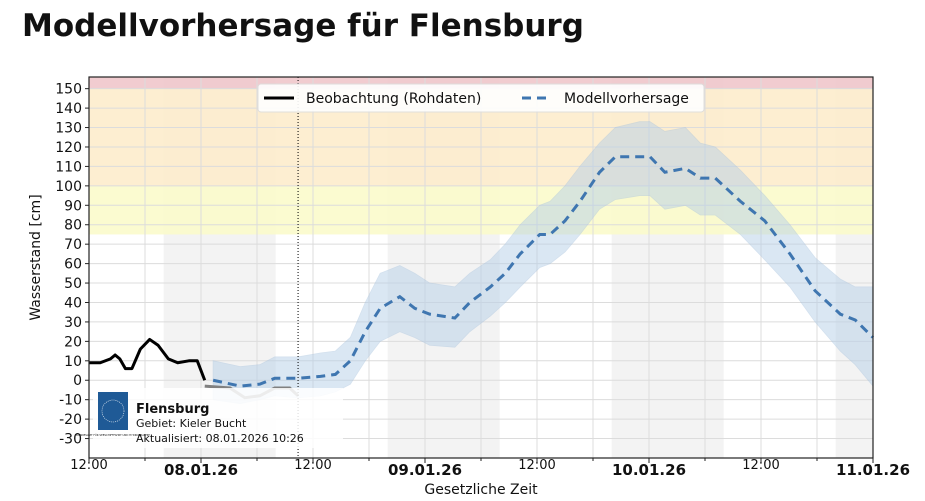 This screenshot has height=501, width=925. I want to click on x-tick-label: 11.01.26, so click(873, 470).